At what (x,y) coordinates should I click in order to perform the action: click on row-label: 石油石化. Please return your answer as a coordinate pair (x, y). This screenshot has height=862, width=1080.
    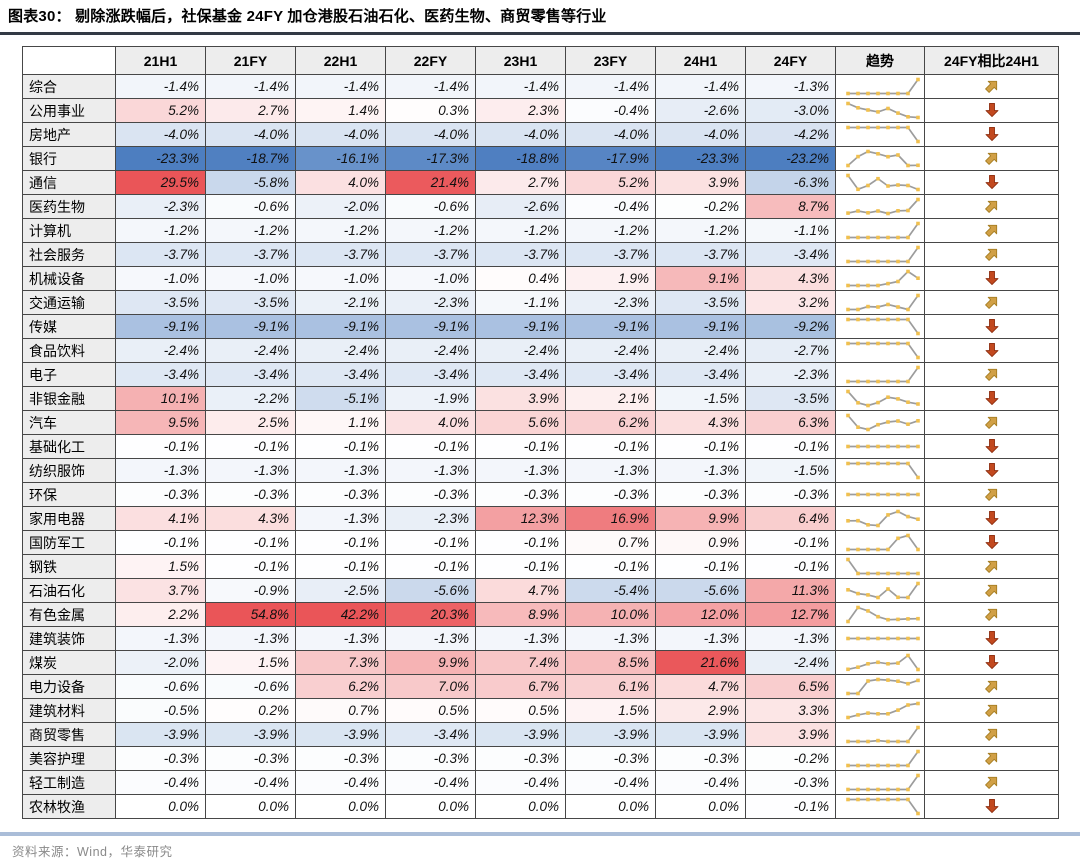
    Looking at the image, I should click on (69, 590).